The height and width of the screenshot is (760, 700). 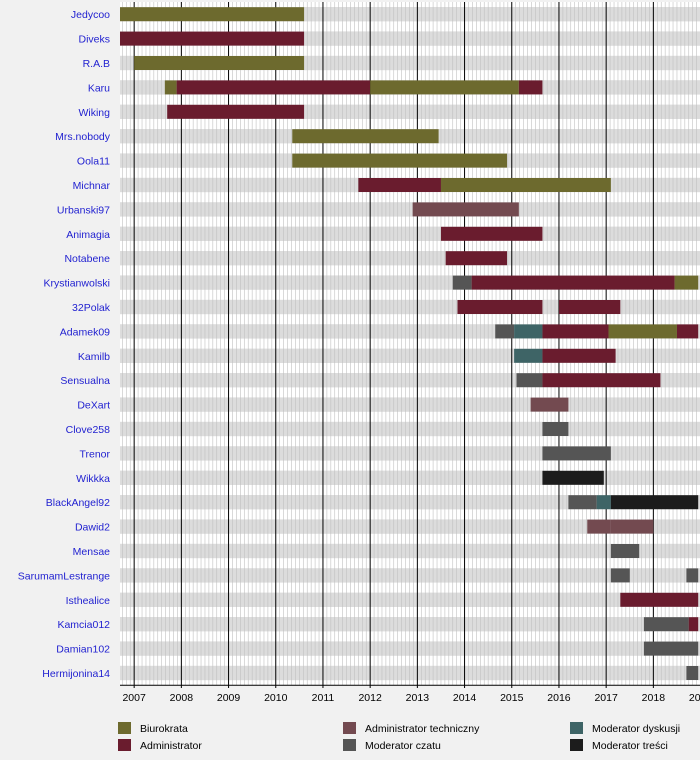 I want to click on role-bar-mod_tresci, so click(x=573, y=477).